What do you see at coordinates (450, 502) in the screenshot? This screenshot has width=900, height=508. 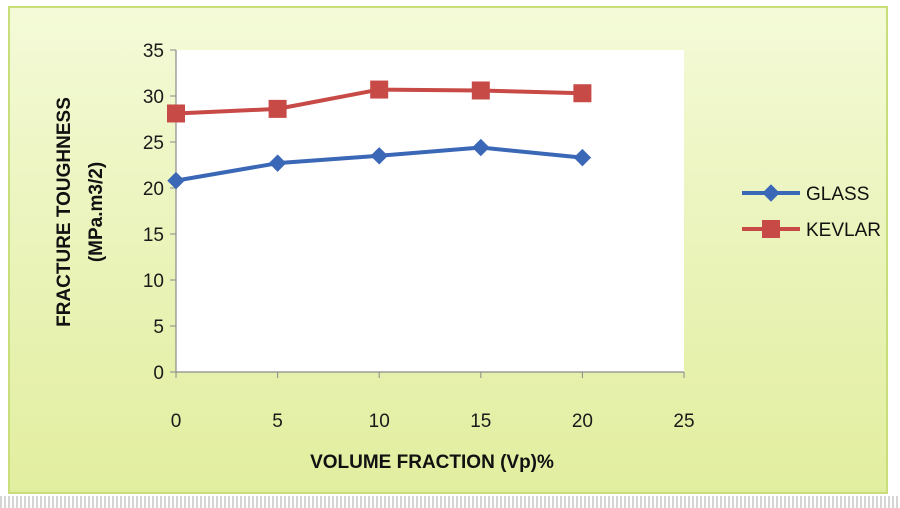 I see `page-divider` at bounding box center [450, 502].